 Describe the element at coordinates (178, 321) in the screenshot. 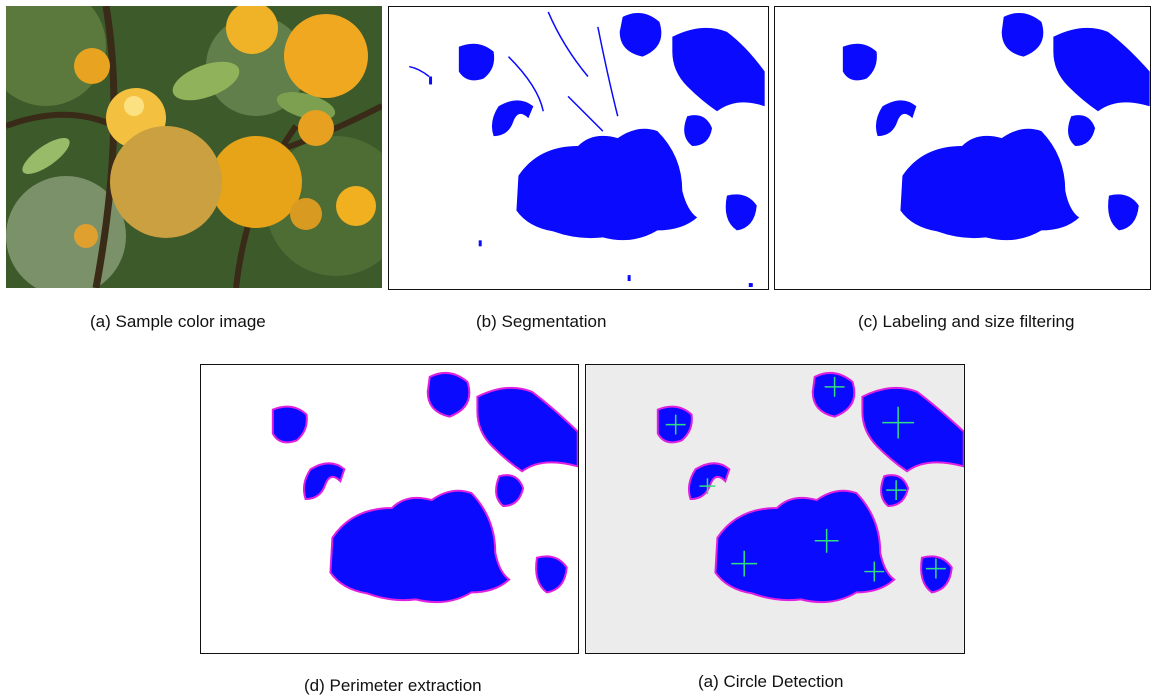

I see `caption-sample-color-image: (a) Sample color image` at that location.